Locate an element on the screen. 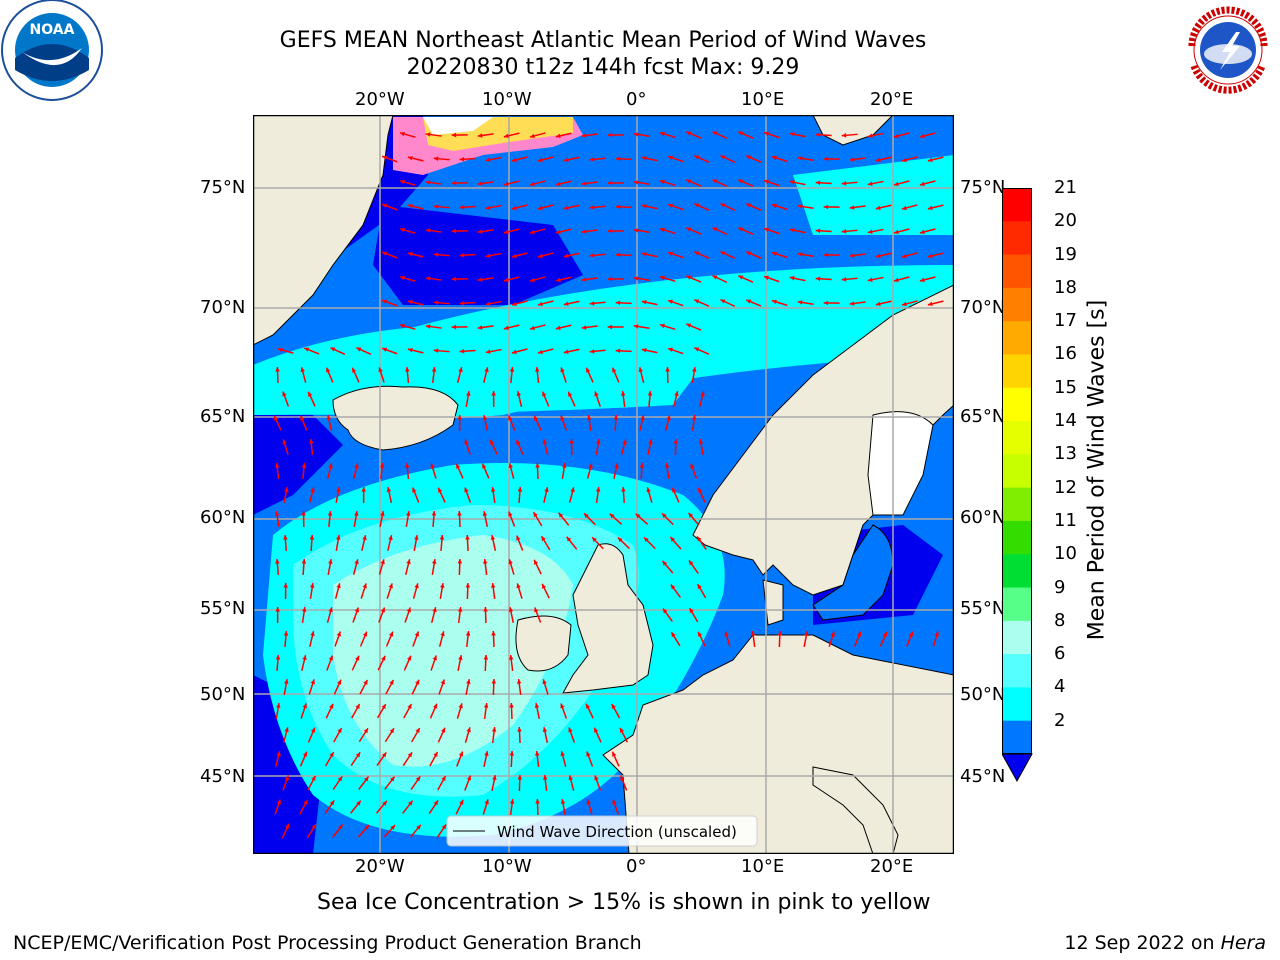  colorbar-tick-label: 20 is located at coordinates (1065, 221).